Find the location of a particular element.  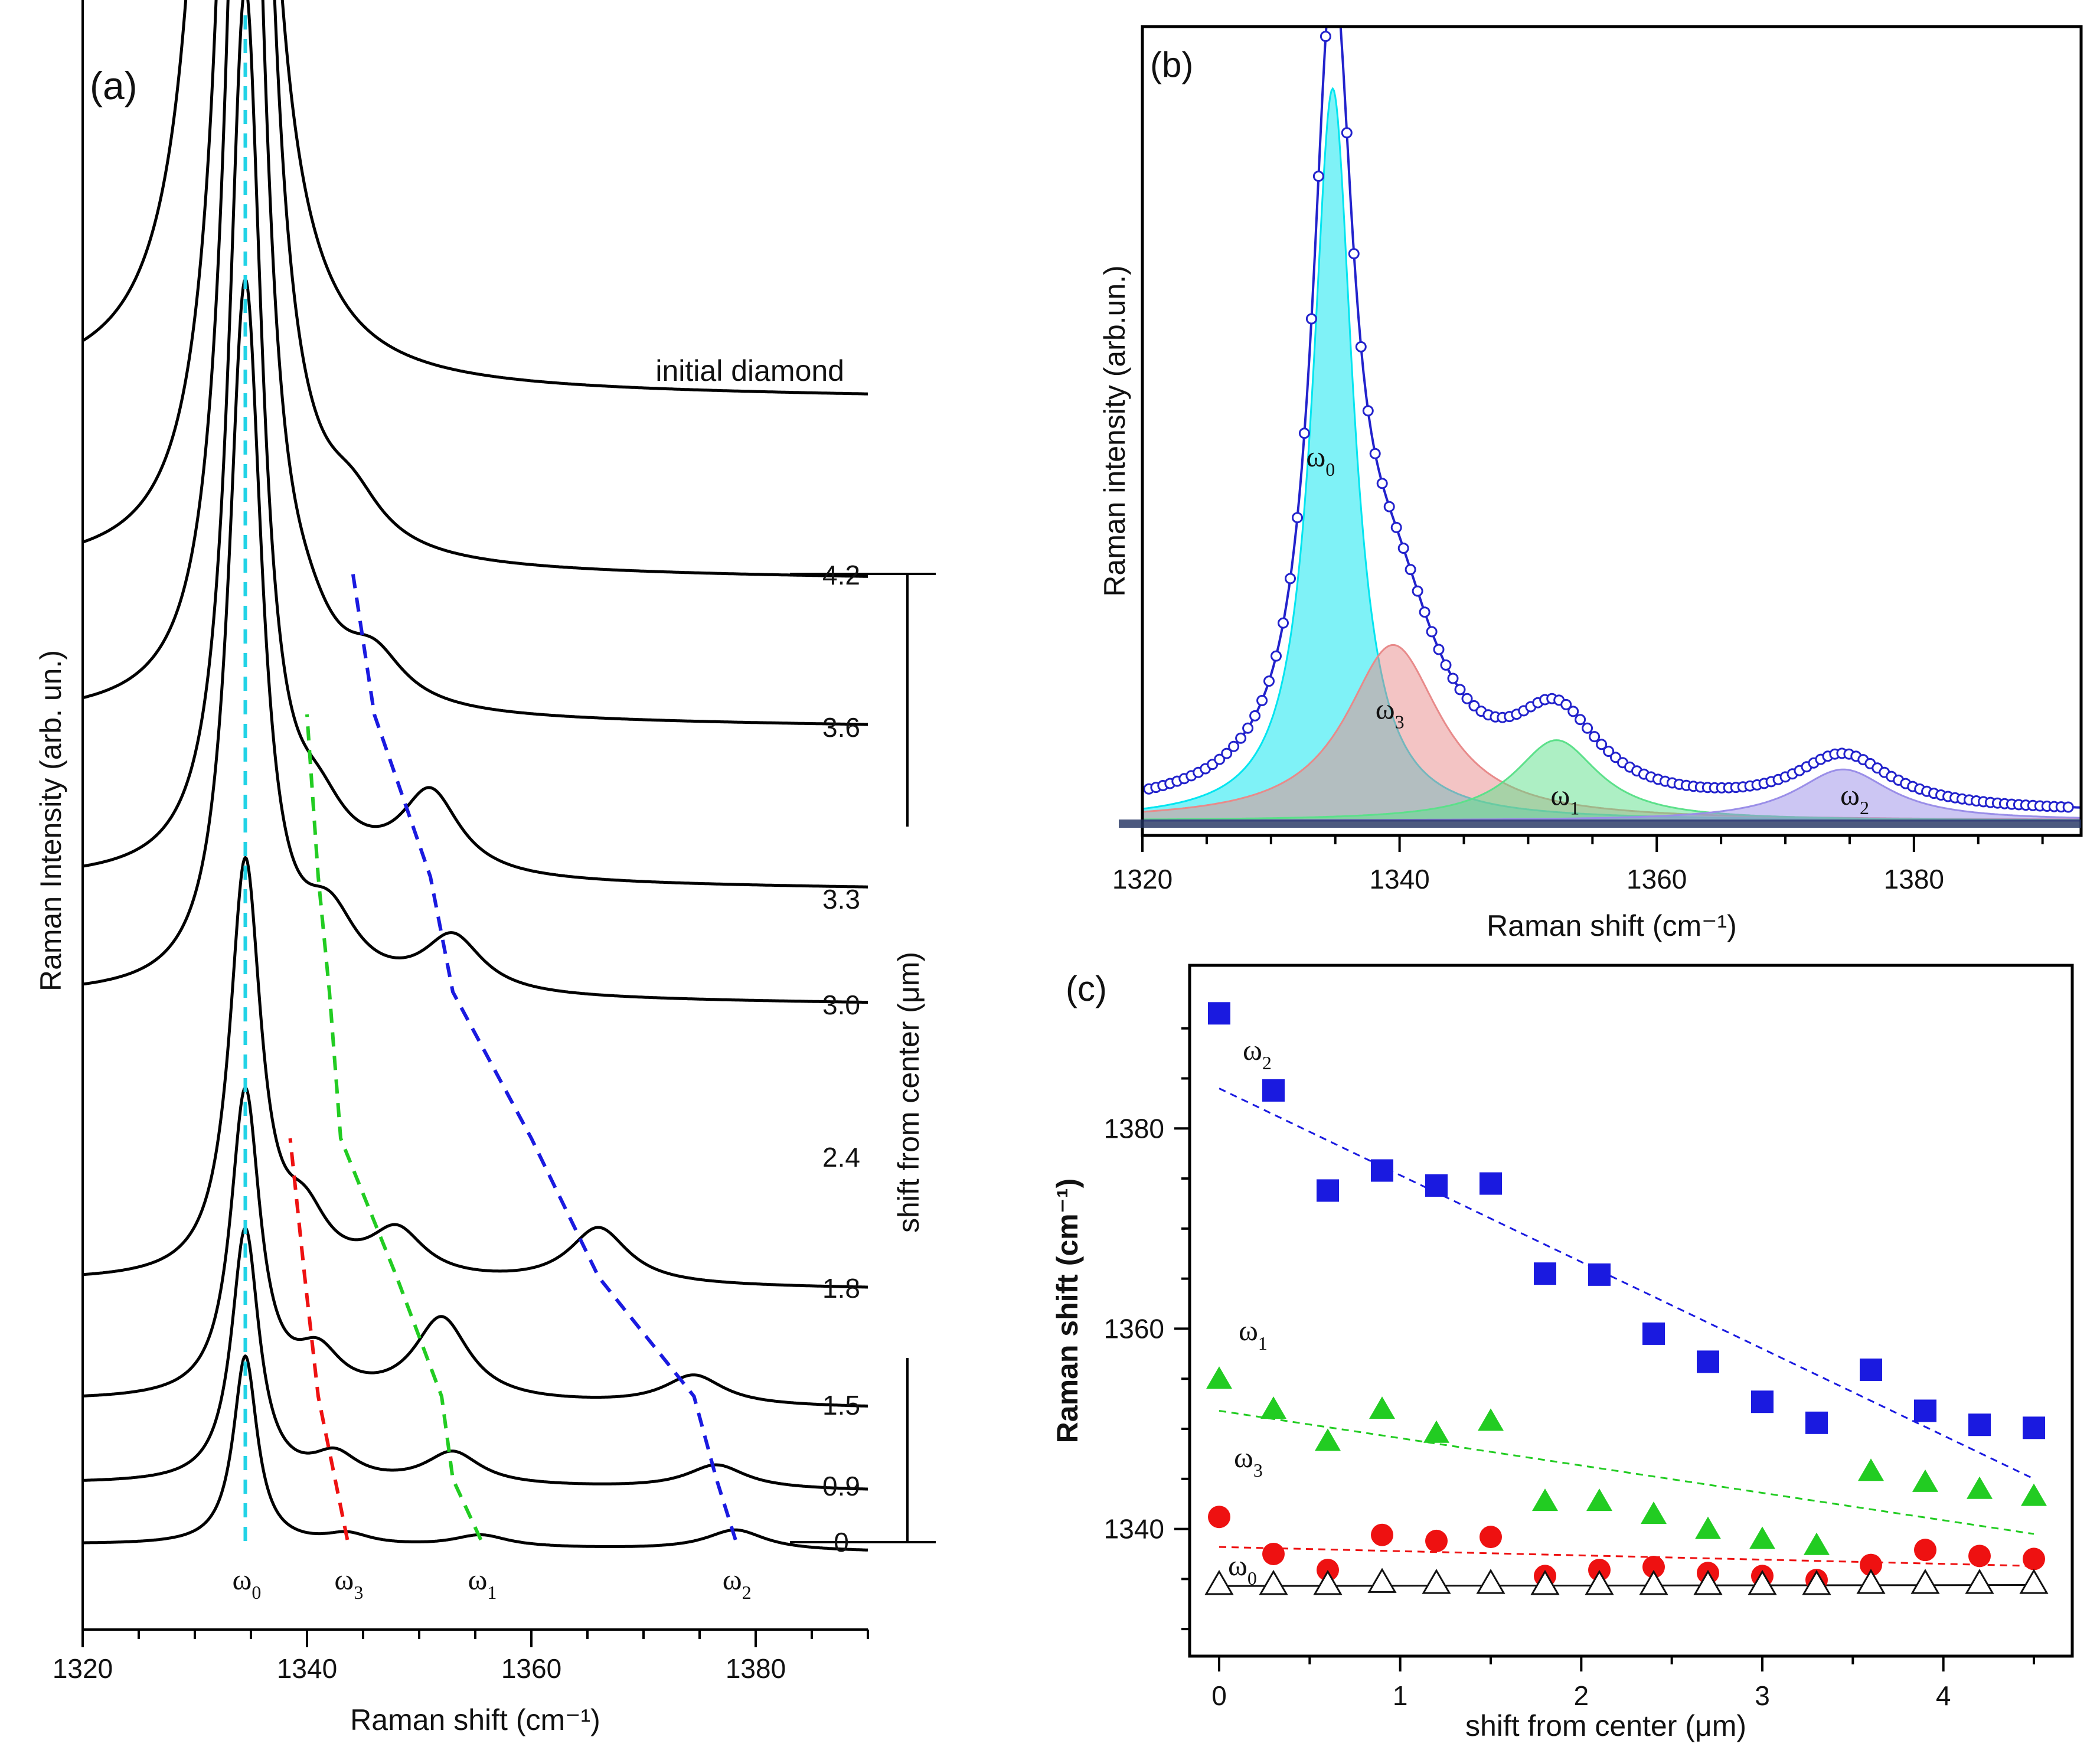

b-panel-label: (b) is located at coordinates (1172, 64).